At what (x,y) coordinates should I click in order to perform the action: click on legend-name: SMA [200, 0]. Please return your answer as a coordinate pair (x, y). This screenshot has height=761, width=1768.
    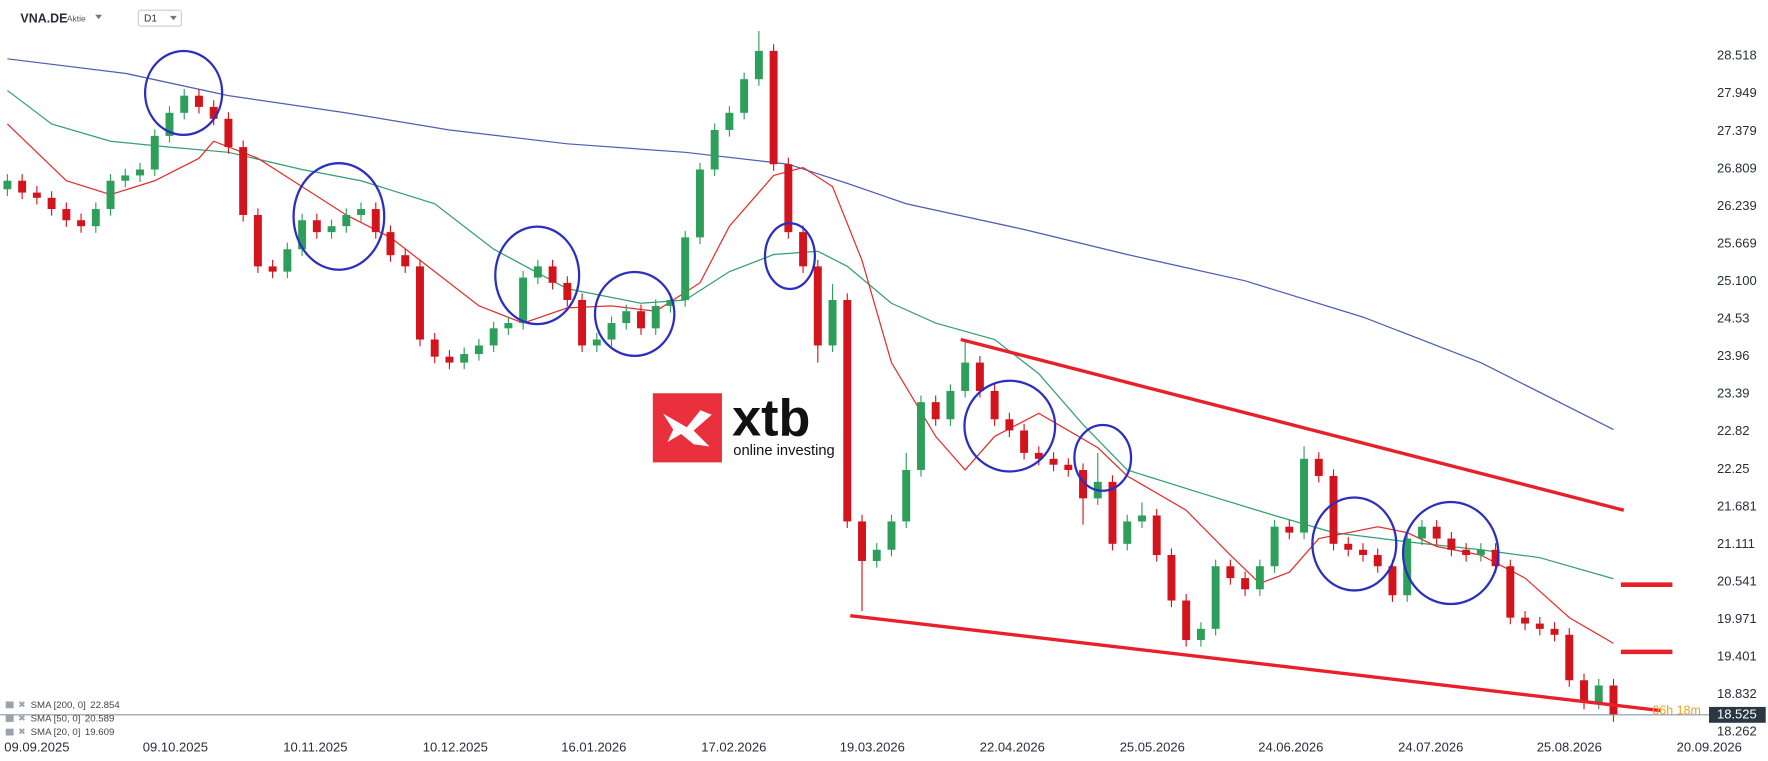
    Looking at the image, I should click on (58, 704).